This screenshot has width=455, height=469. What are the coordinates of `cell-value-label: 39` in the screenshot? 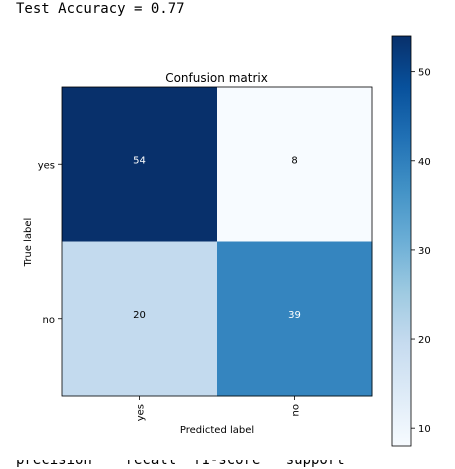 It's located at (294, 315).